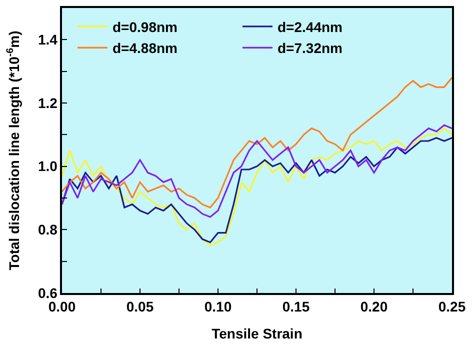  What do you see at coordinates (48, 292) in the screenshot?
I see `y-tick-label: 0.6` at bounding box center [48, 292].